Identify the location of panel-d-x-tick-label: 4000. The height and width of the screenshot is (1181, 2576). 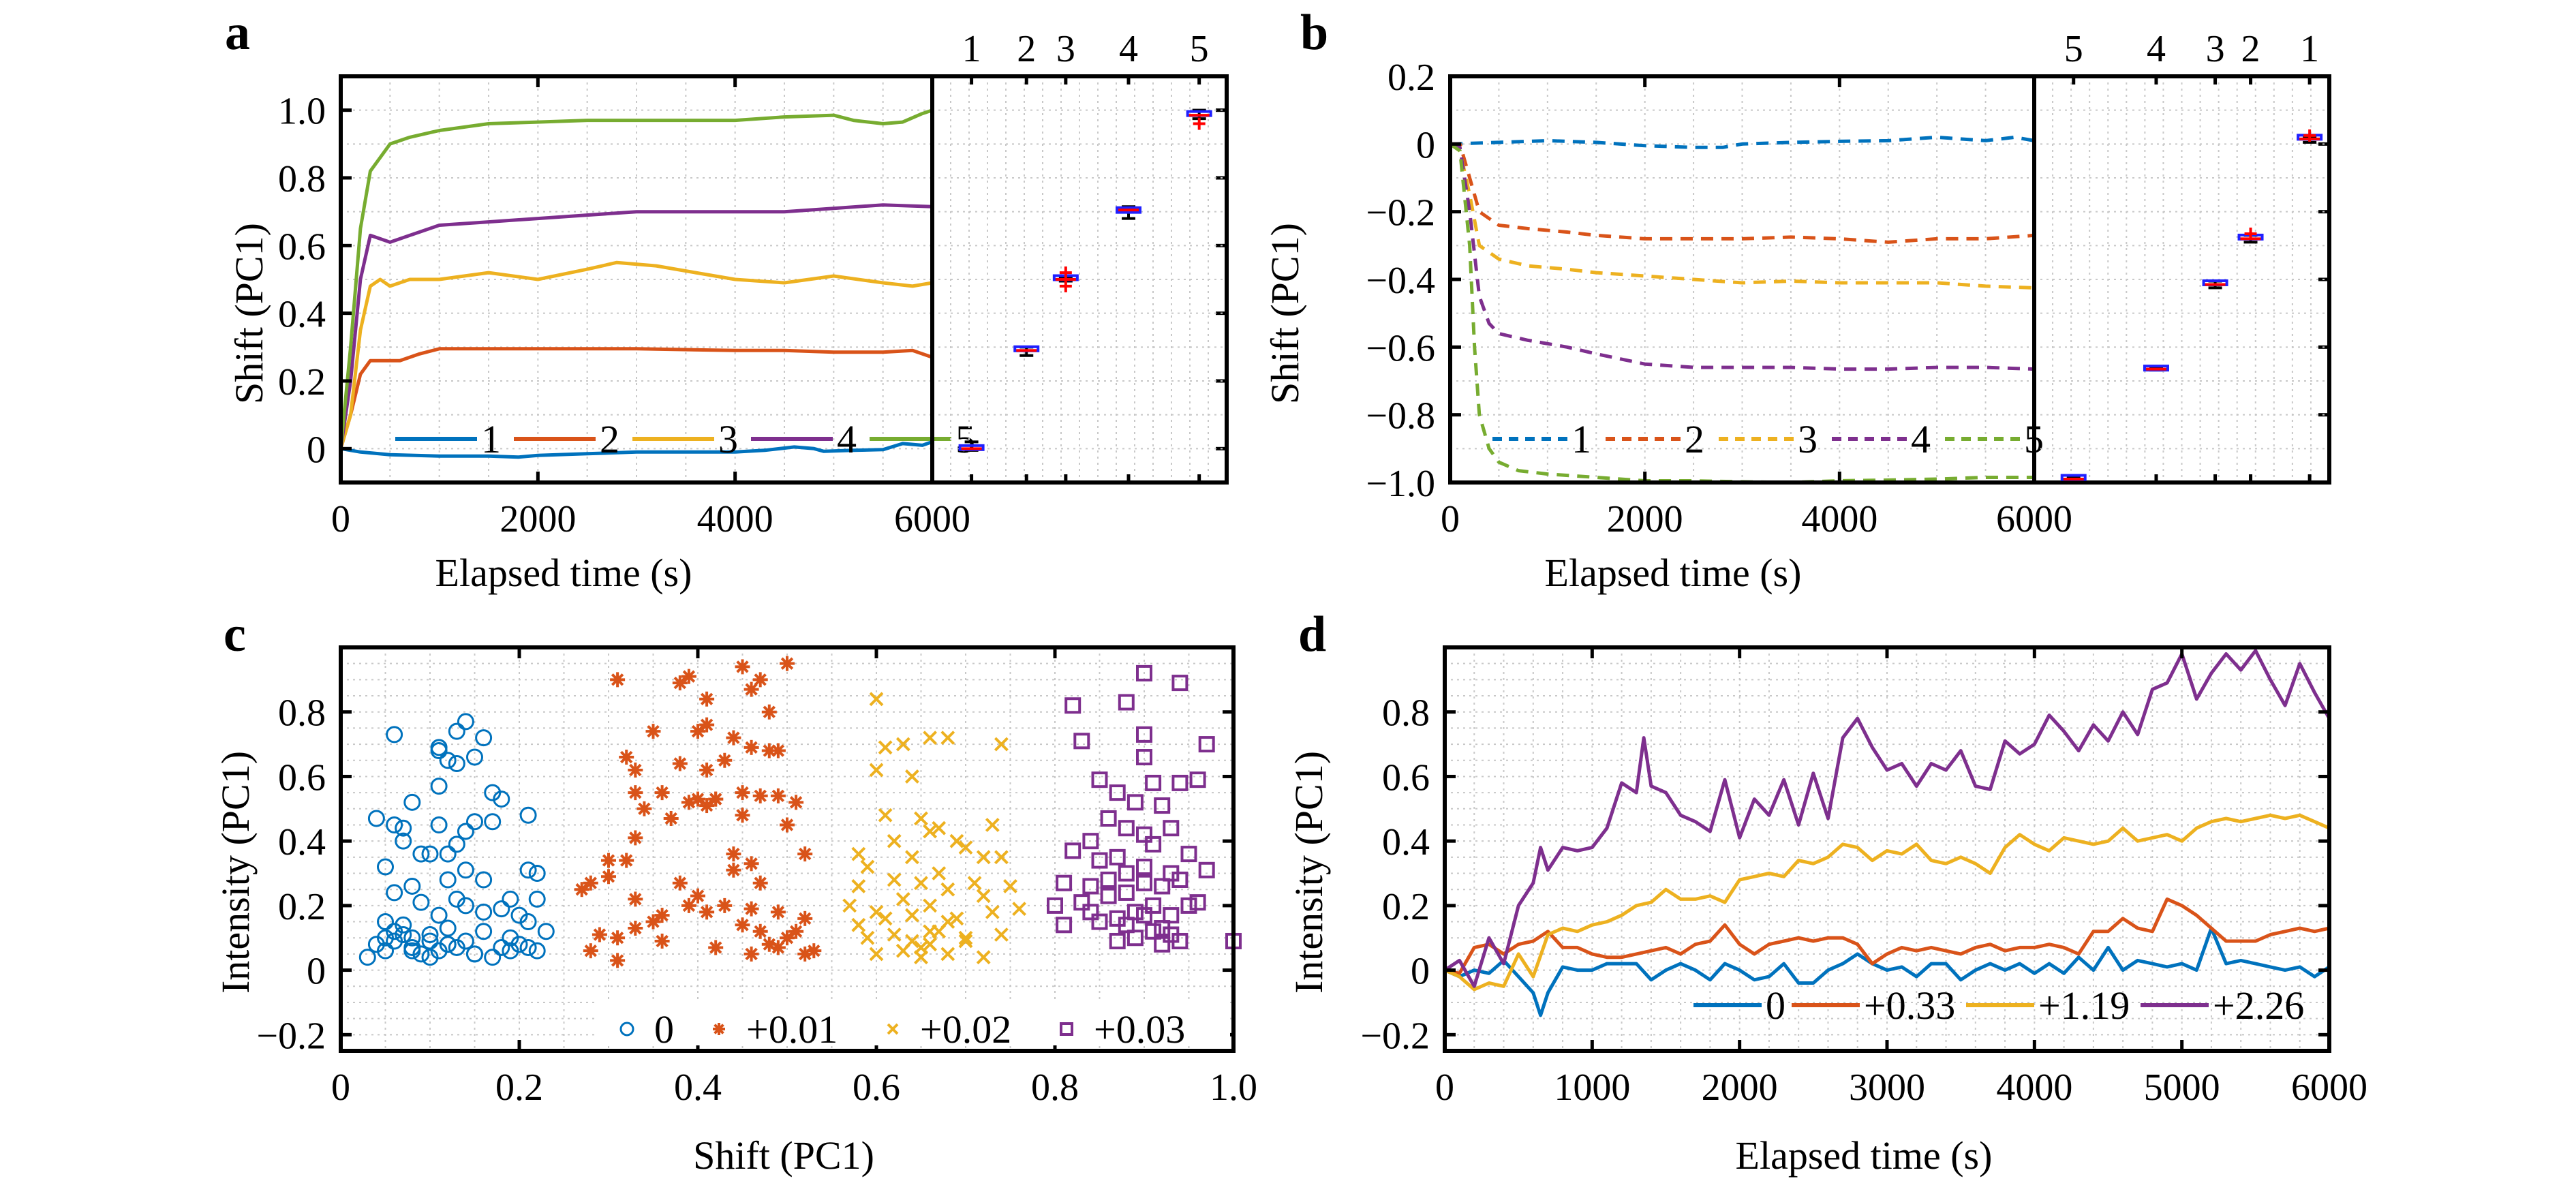
(2034, 1088).